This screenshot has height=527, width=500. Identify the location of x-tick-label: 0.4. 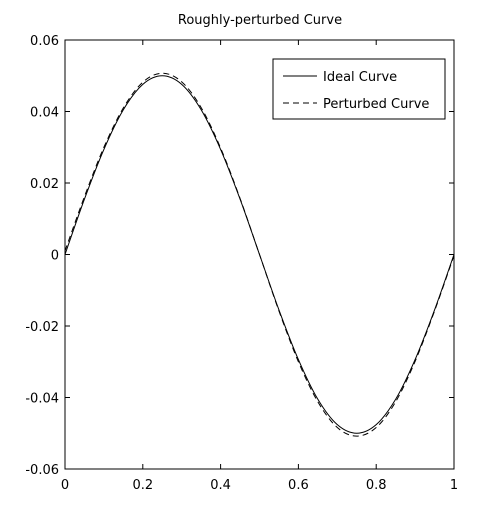
(220, 485).